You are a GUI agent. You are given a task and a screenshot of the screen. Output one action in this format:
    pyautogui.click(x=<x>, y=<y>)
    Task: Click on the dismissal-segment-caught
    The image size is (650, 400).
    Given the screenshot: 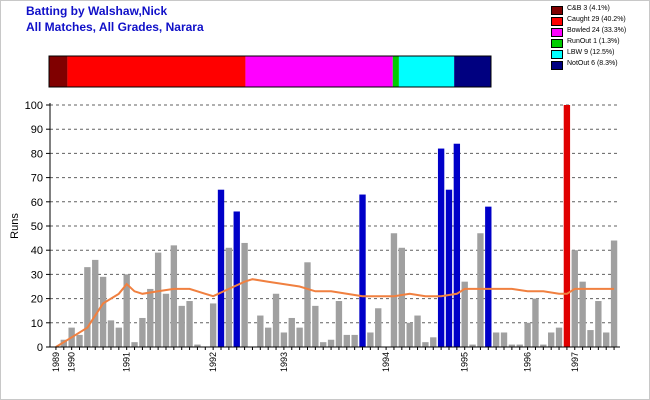 What is the action you would take?
    pyautogui.click(x=156, y=71)
    